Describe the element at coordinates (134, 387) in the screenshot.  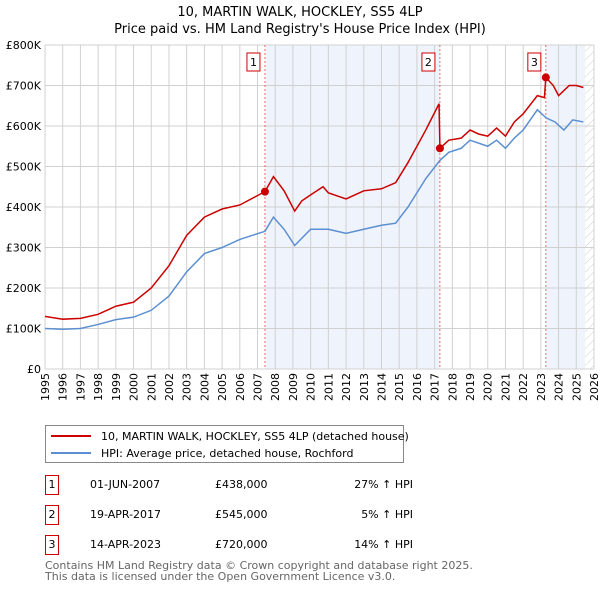
I see `x-tick-label: 2000` at that location.